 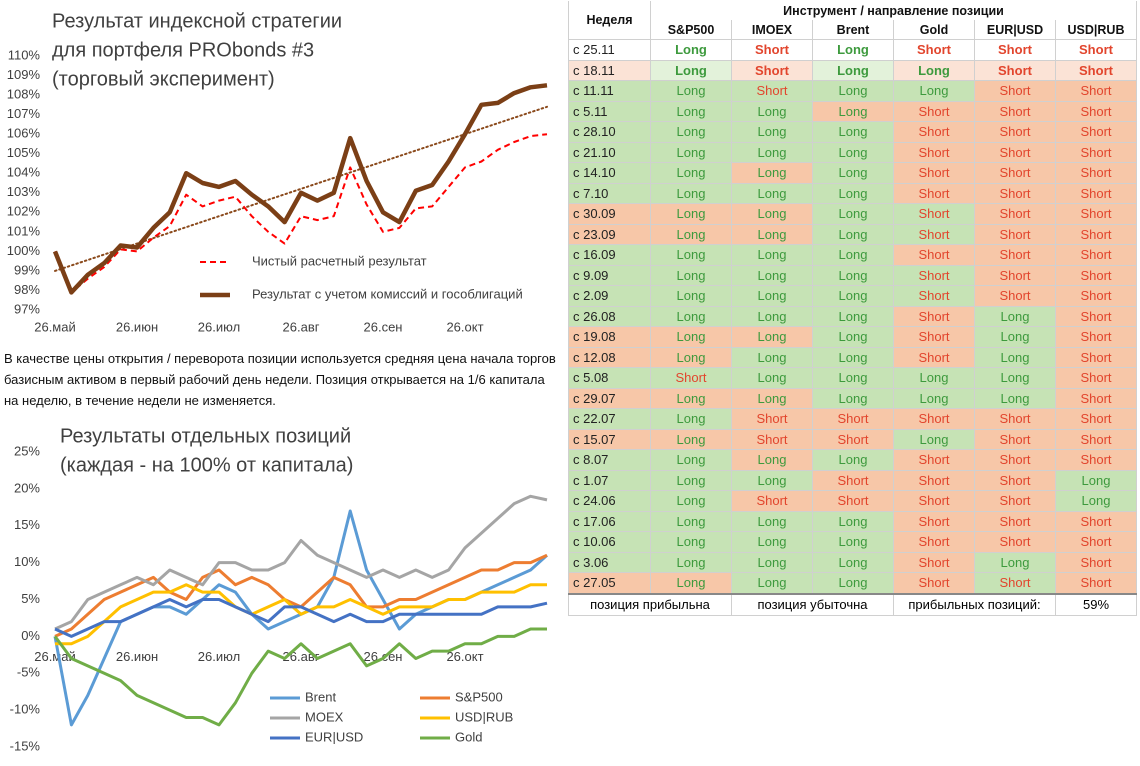 I want to click on week-row: с 21.10 Long Long Long Short Short Short, so click(x=852, y=152).